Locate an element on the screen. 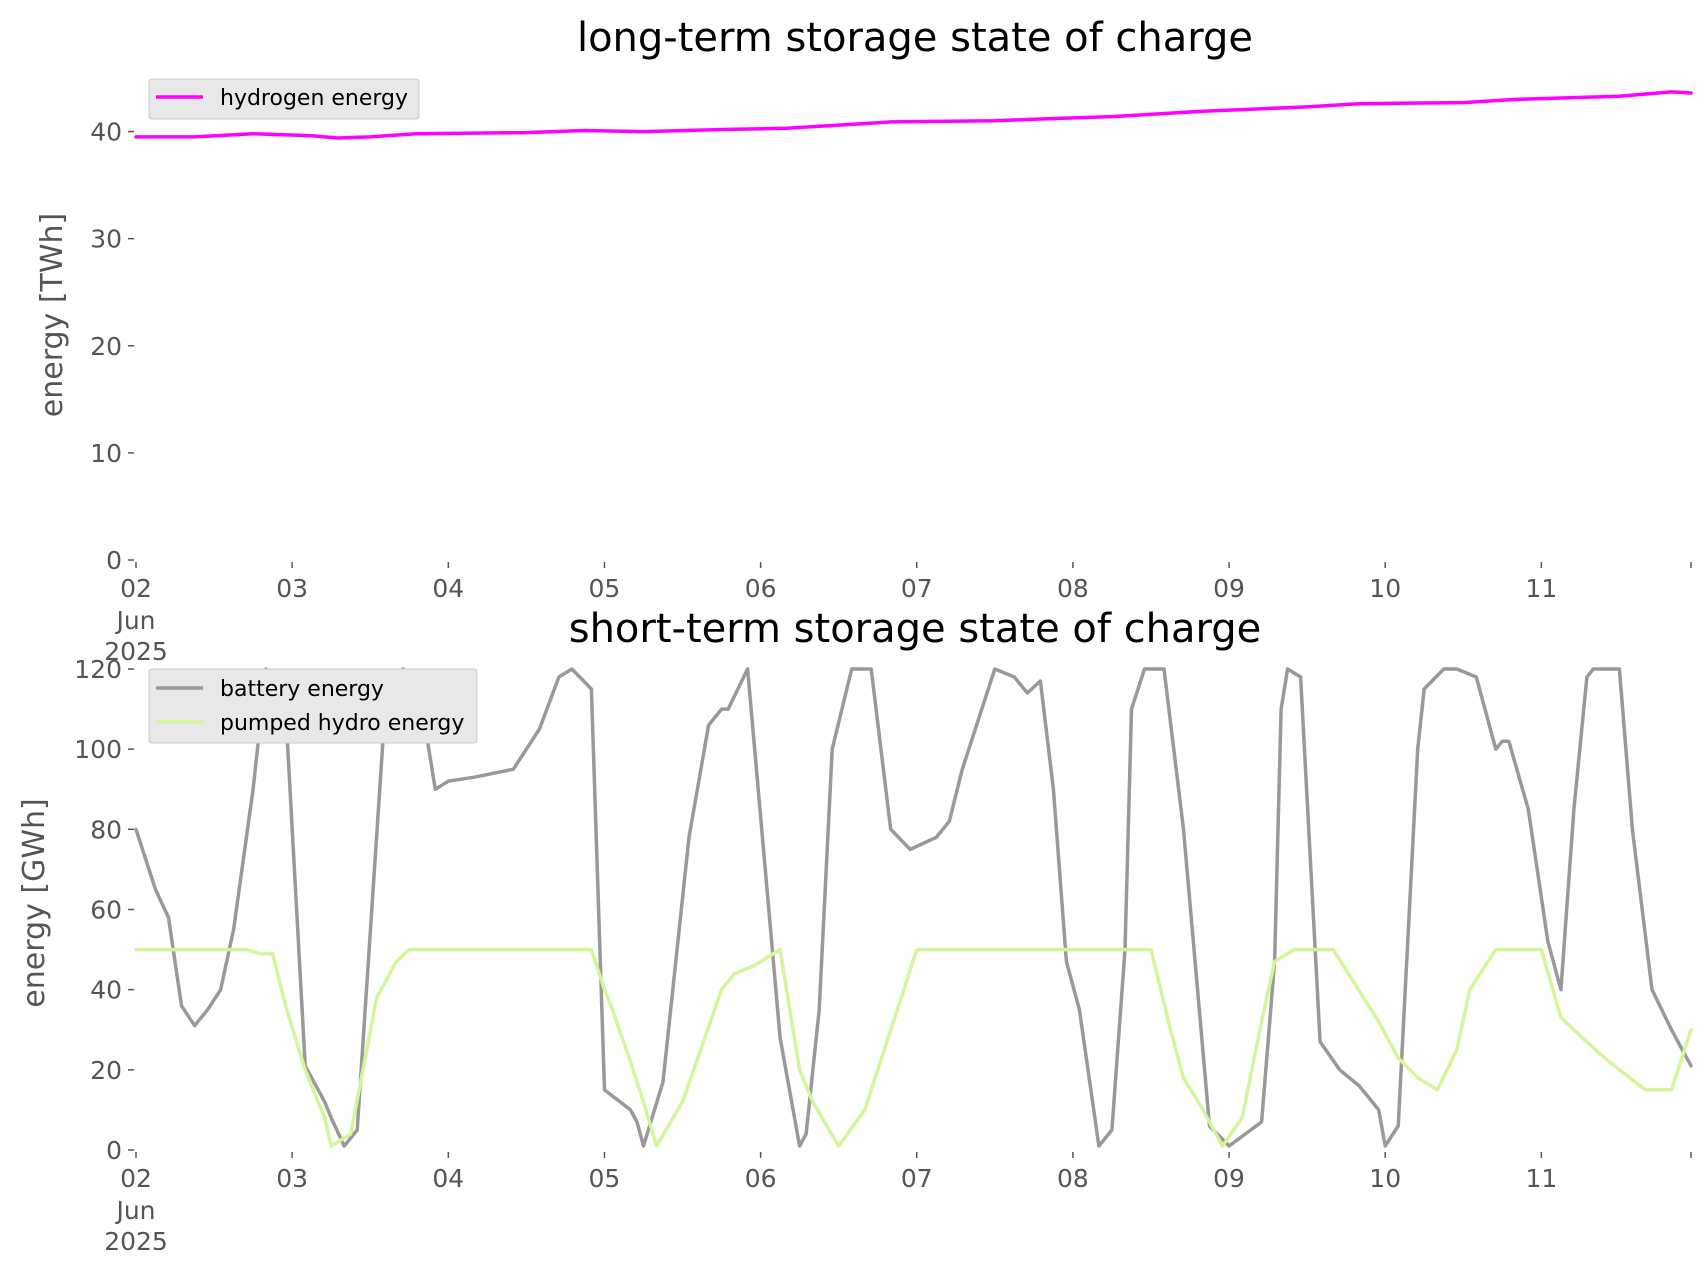  series-group is located at coordinates (913, 115).